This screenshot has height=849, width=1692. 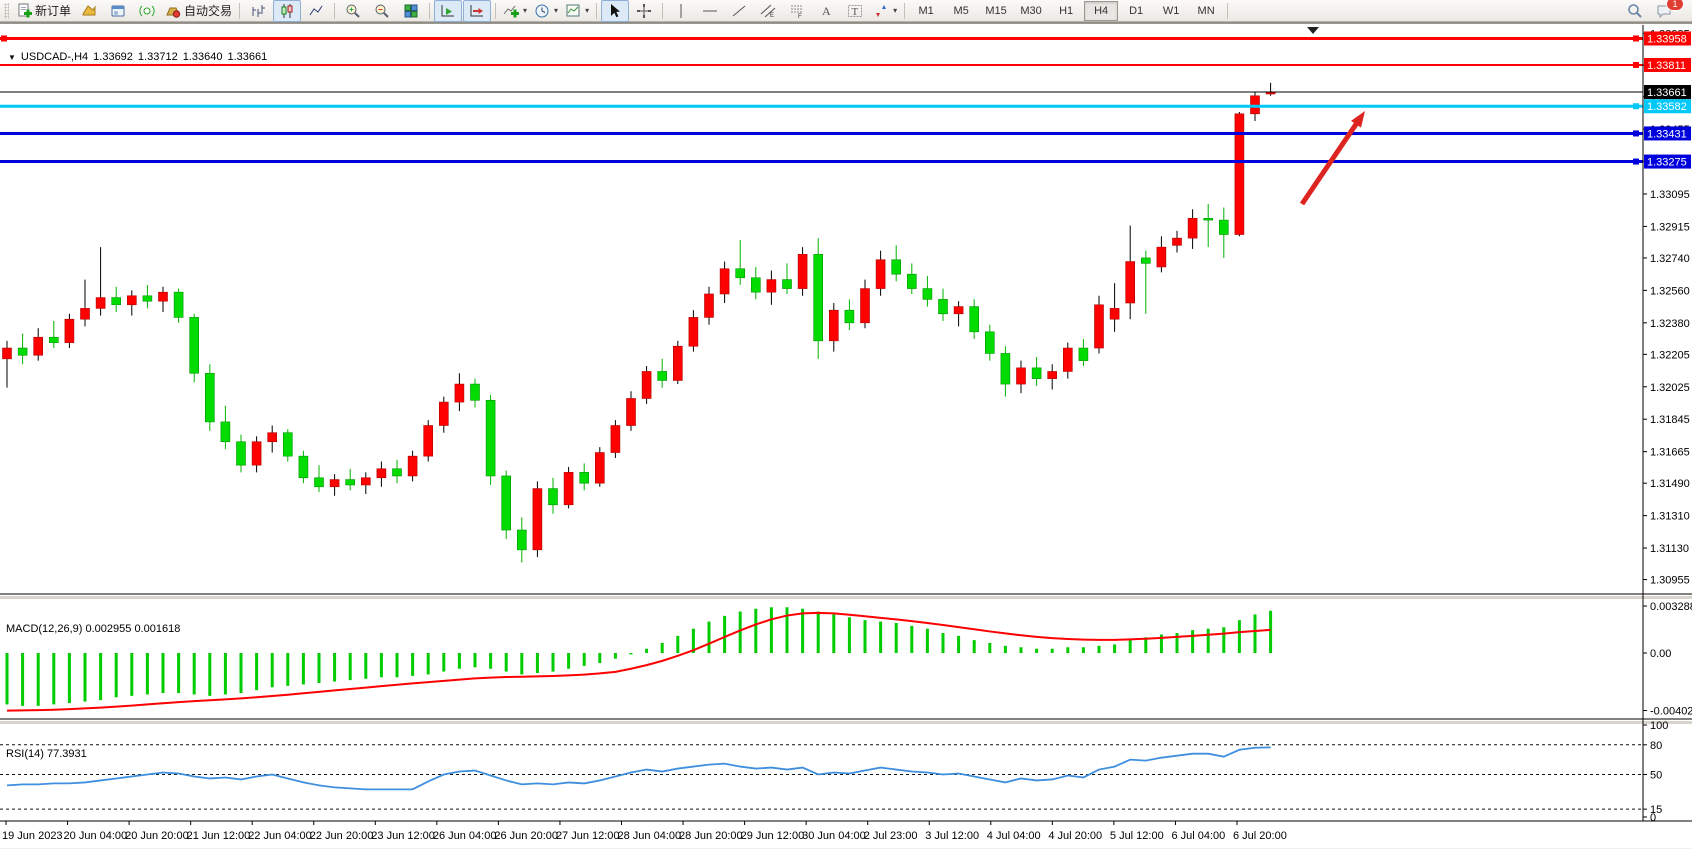 I want to click on svg-text: 1.31490, so click(x=1670, y=484).